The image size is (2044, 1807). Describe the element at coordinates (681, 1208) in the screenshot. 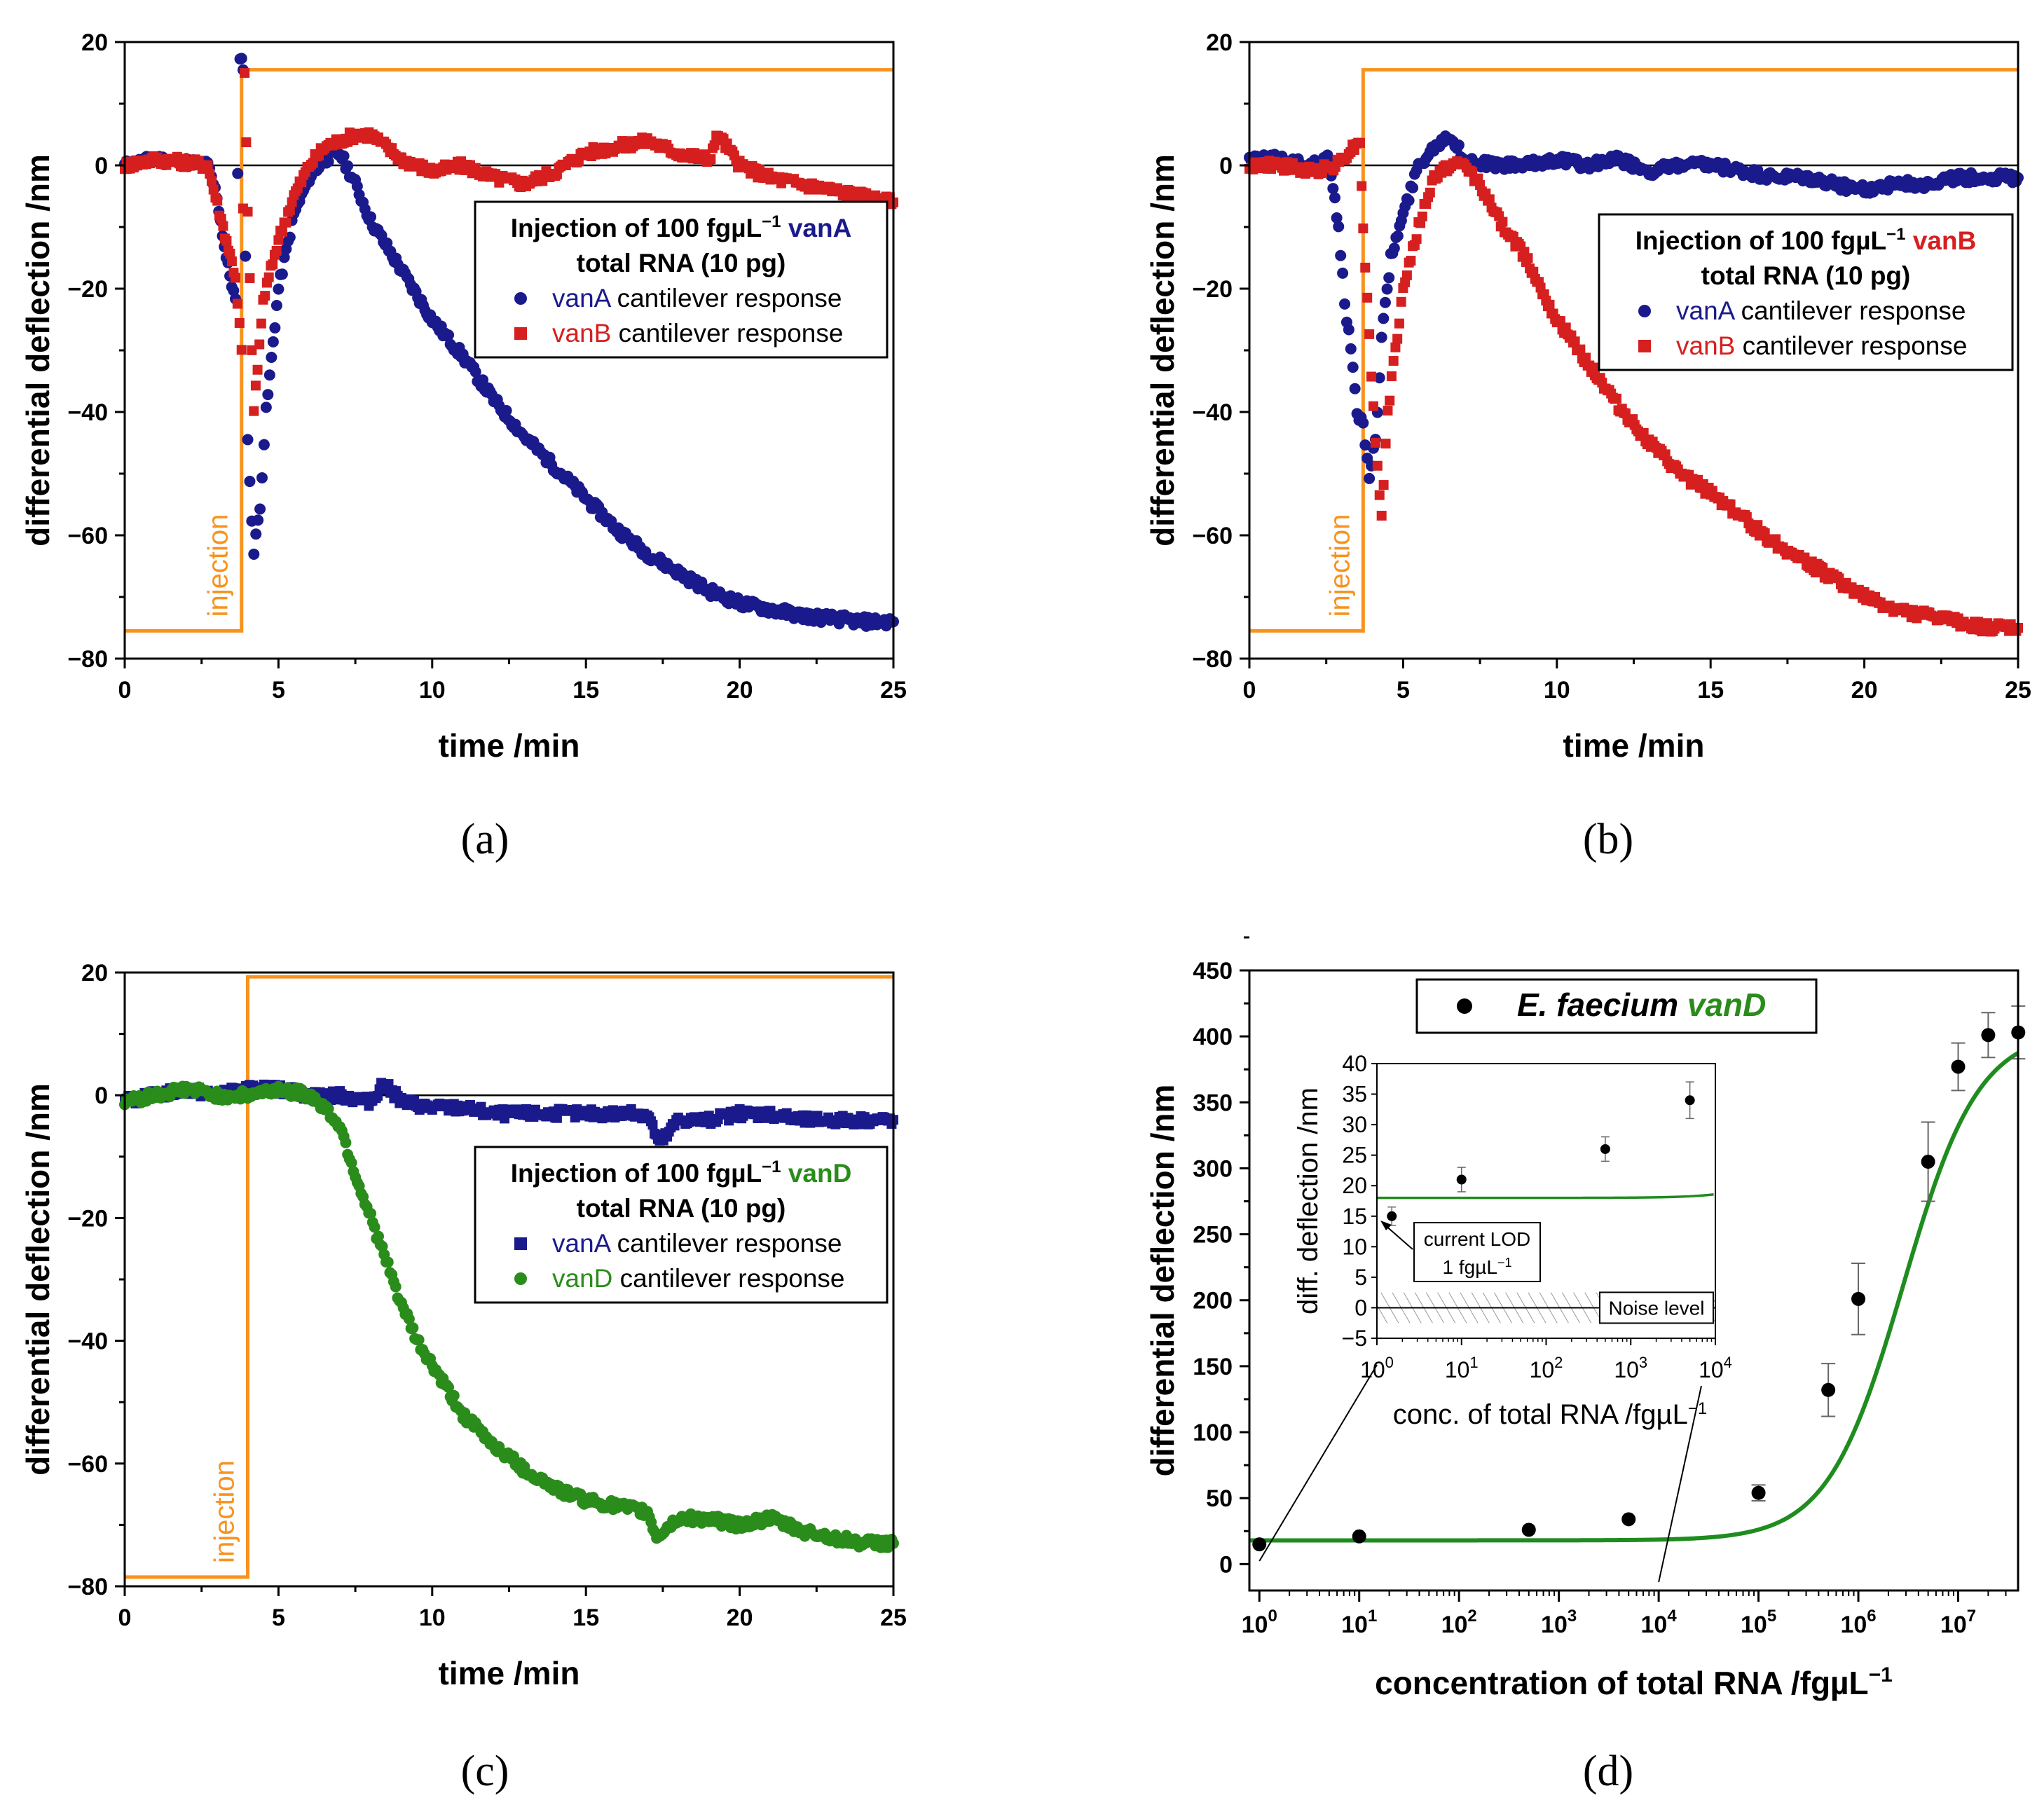

I see `legend-subtitle: total RNA (10 pg)` at that location.